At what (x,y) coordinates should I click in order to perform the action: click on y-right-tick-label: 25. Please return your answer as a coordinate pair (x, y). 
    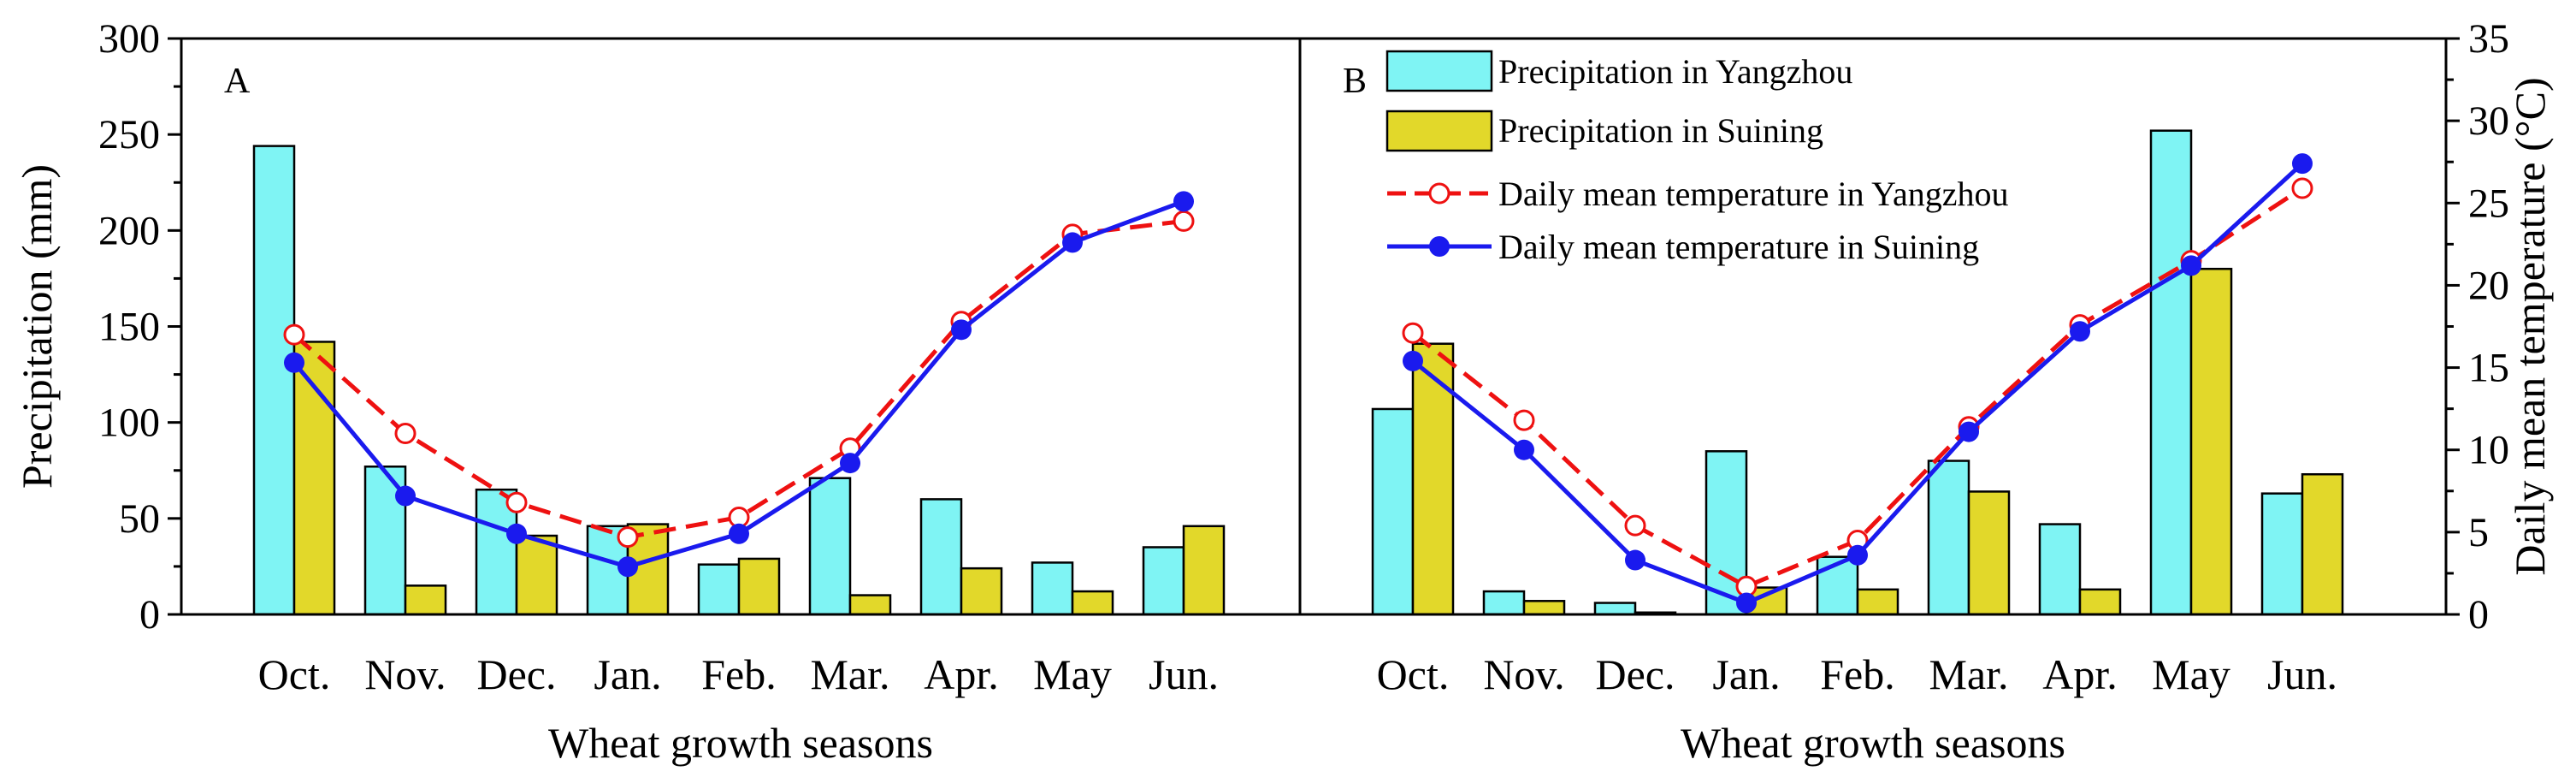
    Looking at the image, I should click on (2488, 203).